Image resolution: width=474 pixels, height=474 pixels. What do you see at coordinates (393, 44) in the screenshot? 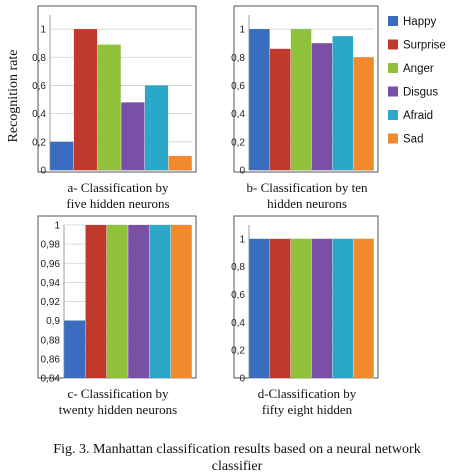
I see `legend-swatch-surprise` at bounding box center [393, 44].